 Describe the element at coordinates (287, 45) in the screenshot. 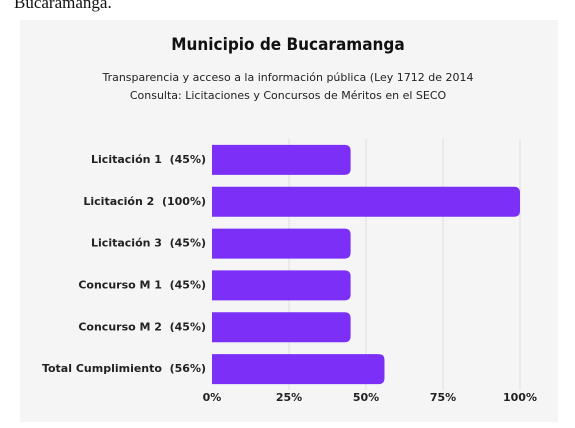

I see `chart-title: Municipio de Bucaramanga` at that location.